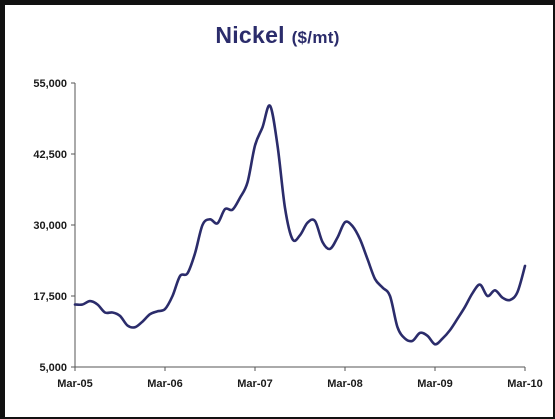 The height and width of the screenshot is (419, 555). I want to click on y-tick-label: 17,500, so click(50, 297).